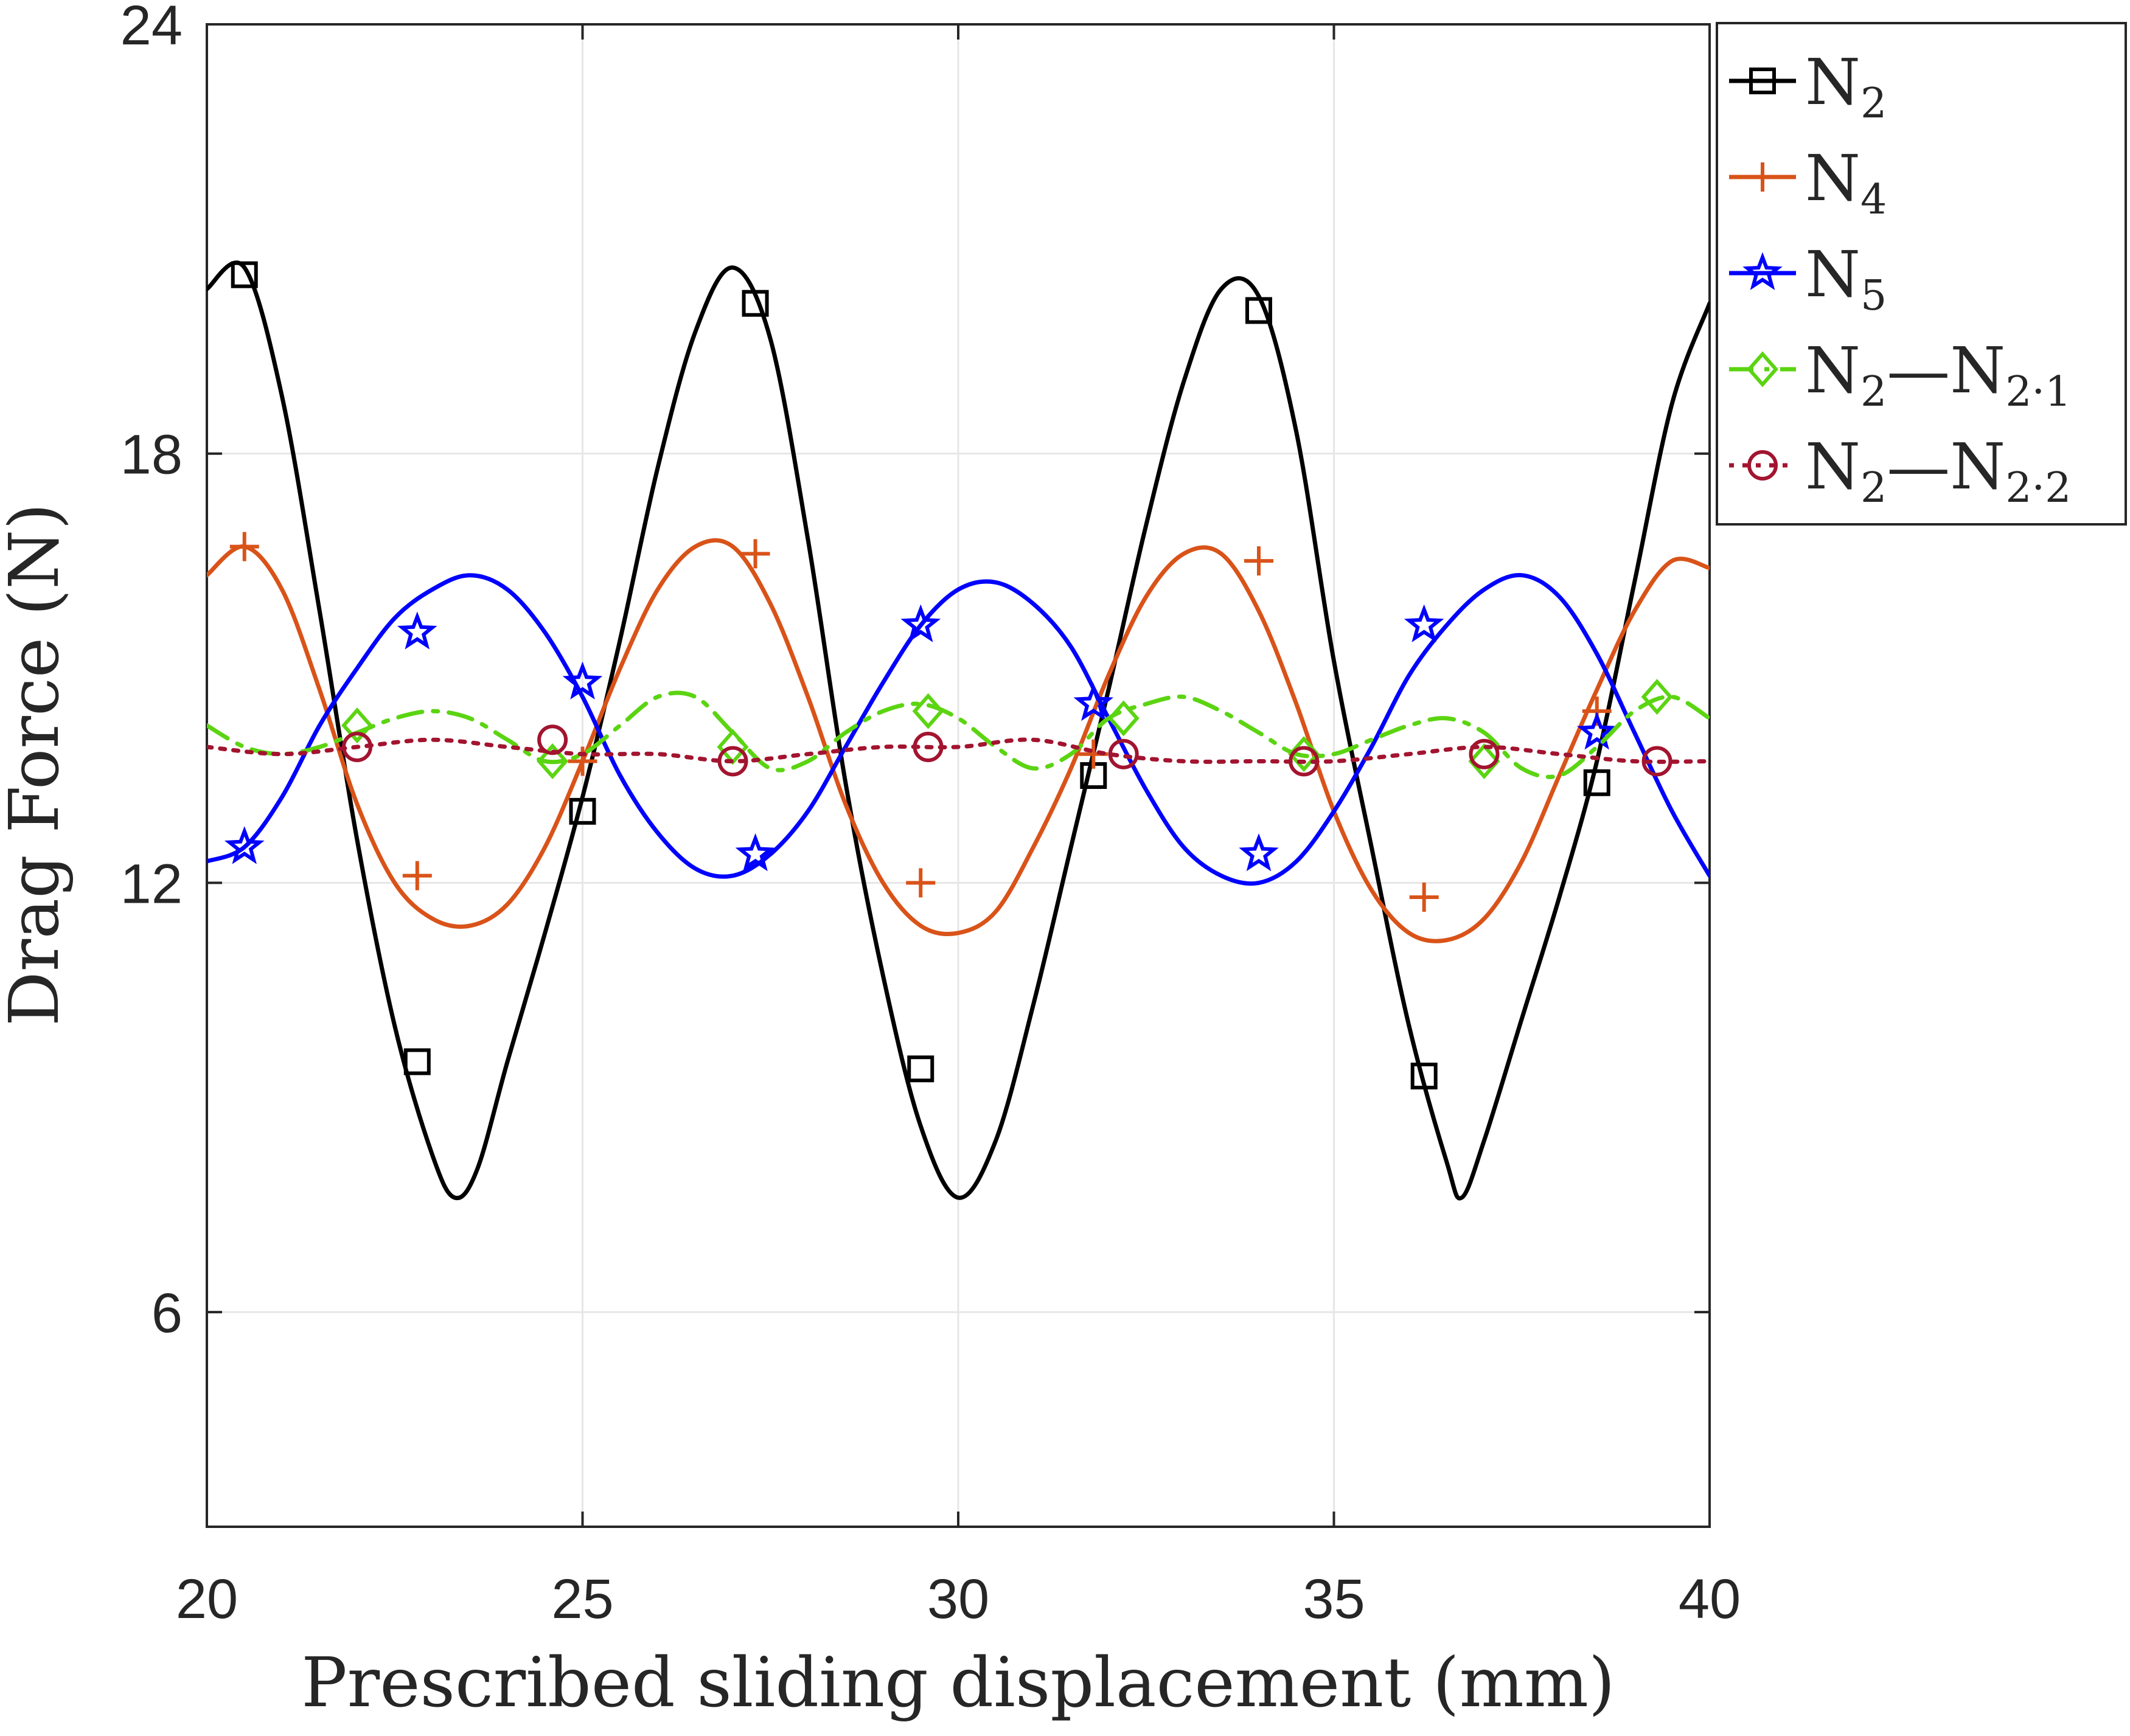 The width and height of the screenshot is (2130, 1736). I want to click on legend-item-3: N5, so click(1808, 278).